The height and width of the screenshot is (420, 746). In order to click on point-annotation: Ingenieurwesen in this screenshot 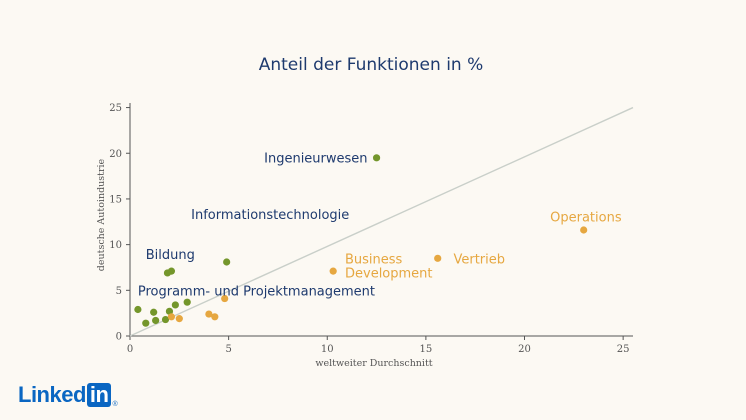, I will do `click(315, 158)`.